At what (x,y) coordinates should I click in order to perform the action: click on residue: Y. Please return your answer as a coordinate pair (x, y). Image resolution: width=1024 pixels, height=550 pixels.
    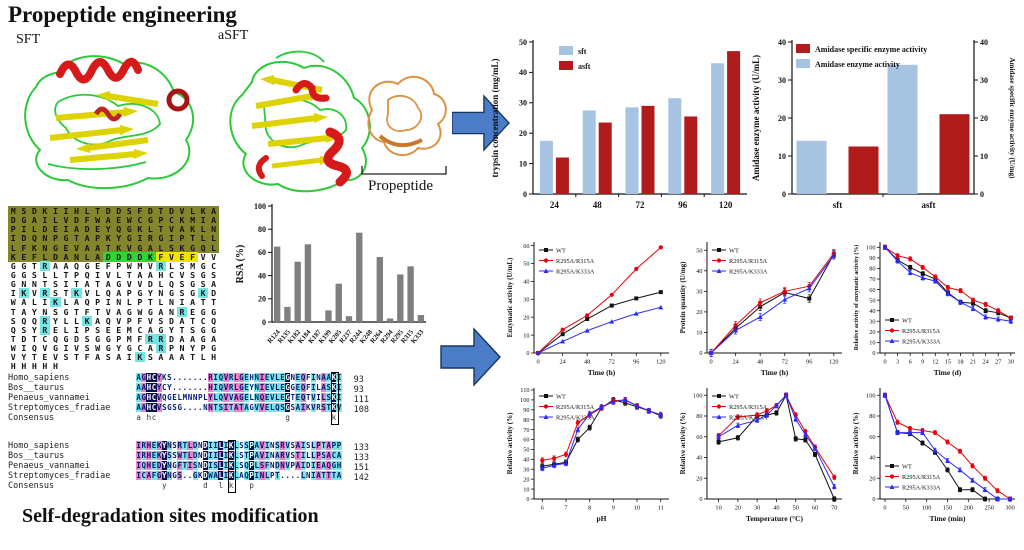
    Looking at the image, I should click on (119, 238).